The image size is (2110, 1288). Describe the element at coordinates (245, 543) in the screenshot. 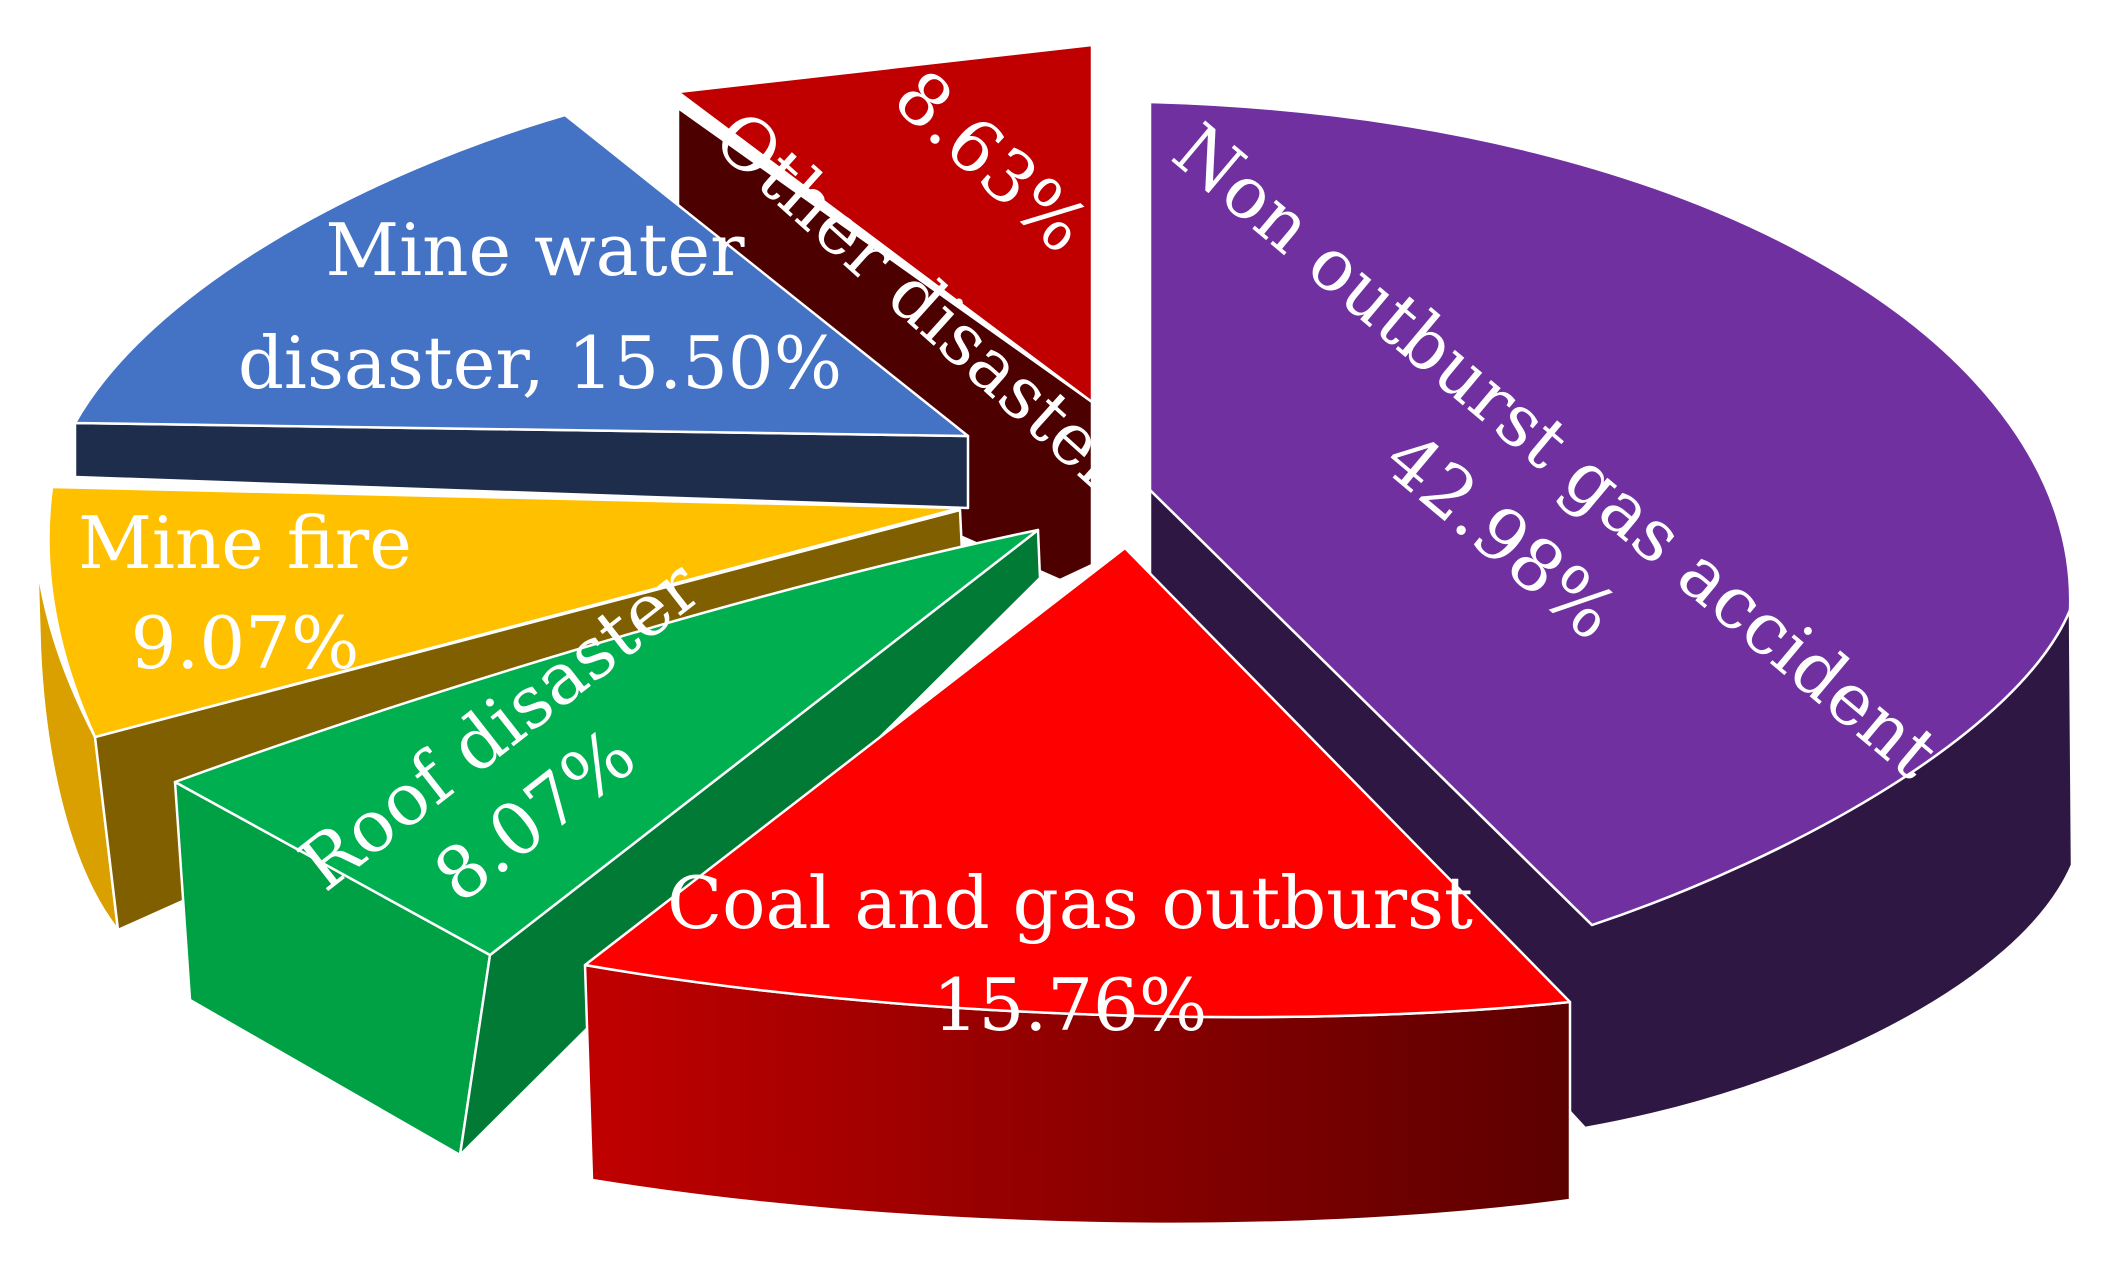

I see `slice-mine-fire-label: Mine fire` at that location.